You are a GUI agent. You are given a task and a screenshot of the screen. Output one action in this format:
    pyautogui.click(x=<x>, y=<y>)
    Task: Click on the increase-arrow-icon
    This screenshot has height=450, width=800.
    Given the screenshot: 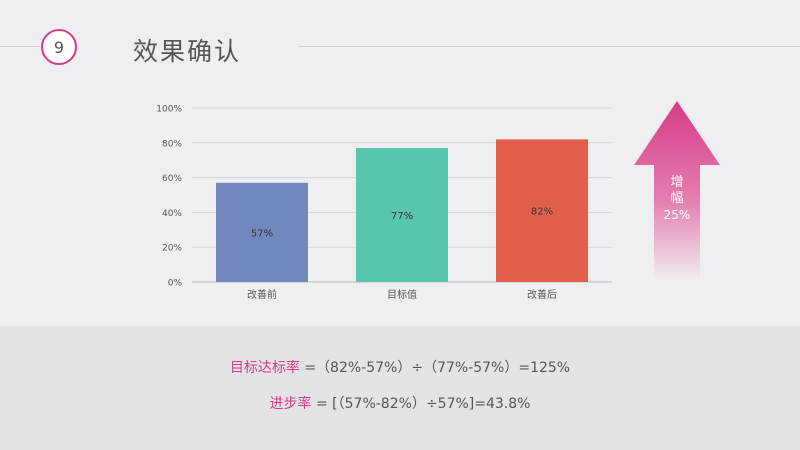 What is the action you would take?
    pyautogui.click(x=677, y=191)
    